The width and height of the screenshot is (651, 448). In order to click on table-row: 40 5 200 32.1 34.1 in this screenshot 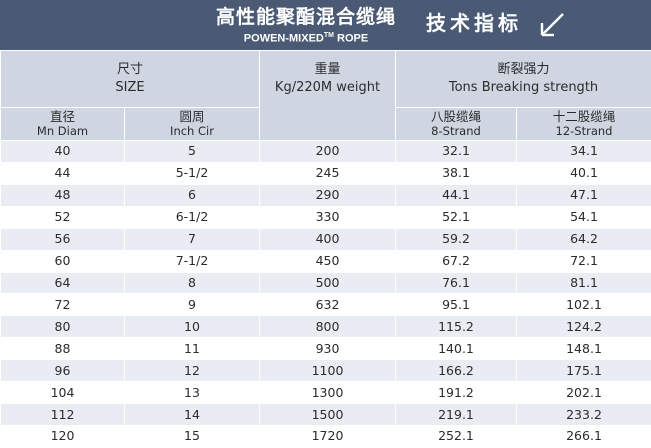, I will do `click(325, 151)`.